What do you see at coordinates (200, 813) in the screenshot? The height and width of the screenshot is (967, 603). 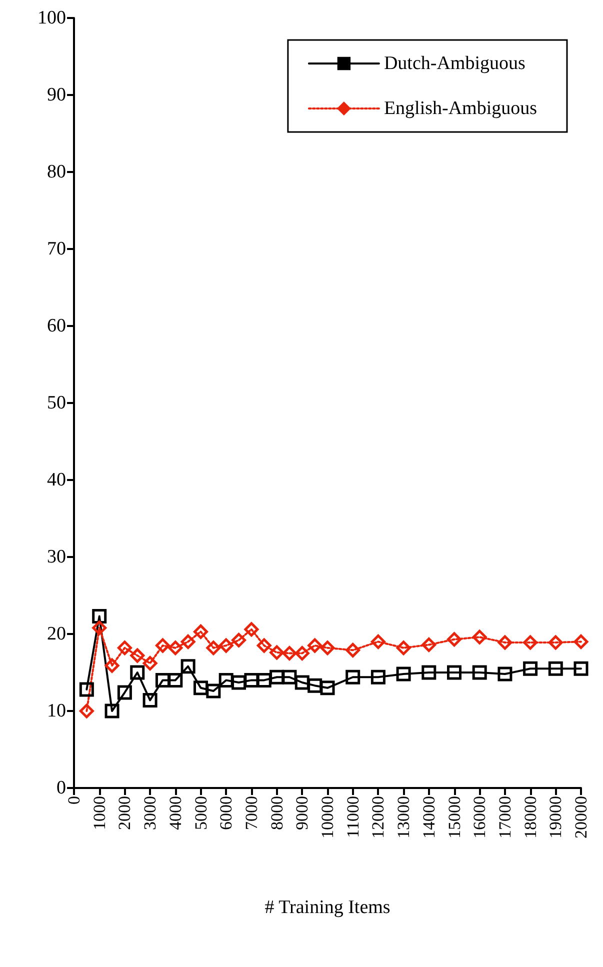 I see `x-tick-label: 5000` at bounding box center [200, 813].